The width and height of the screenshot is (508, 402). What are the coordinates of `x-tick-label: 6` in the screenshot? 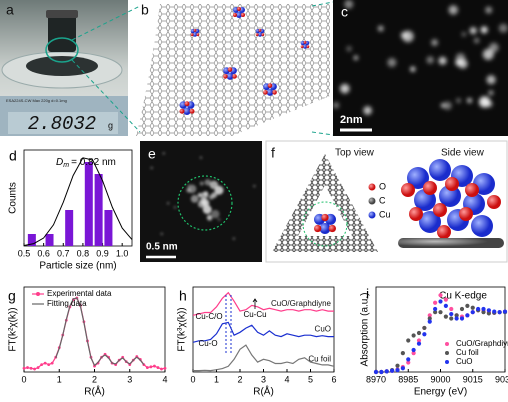 It's located at (333, 379).